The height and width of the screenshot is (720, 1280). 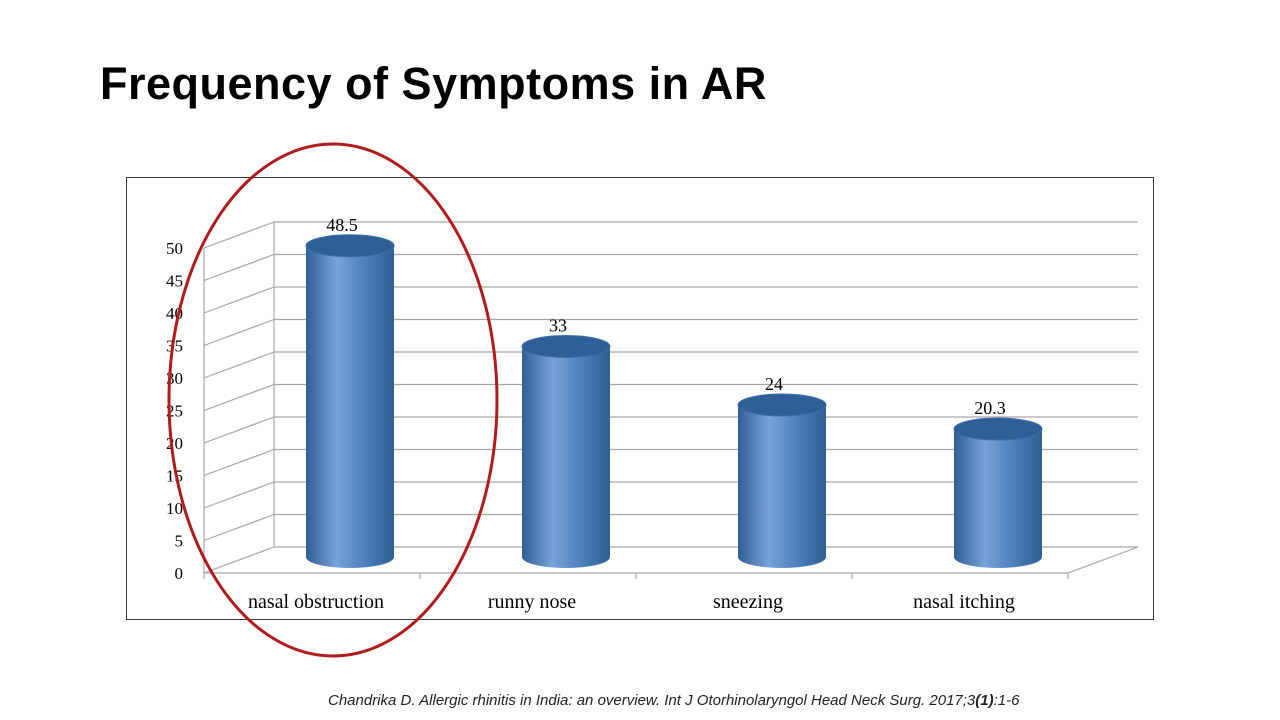 I want to click on category-label: nasal itching, so click(x=964, y=602).